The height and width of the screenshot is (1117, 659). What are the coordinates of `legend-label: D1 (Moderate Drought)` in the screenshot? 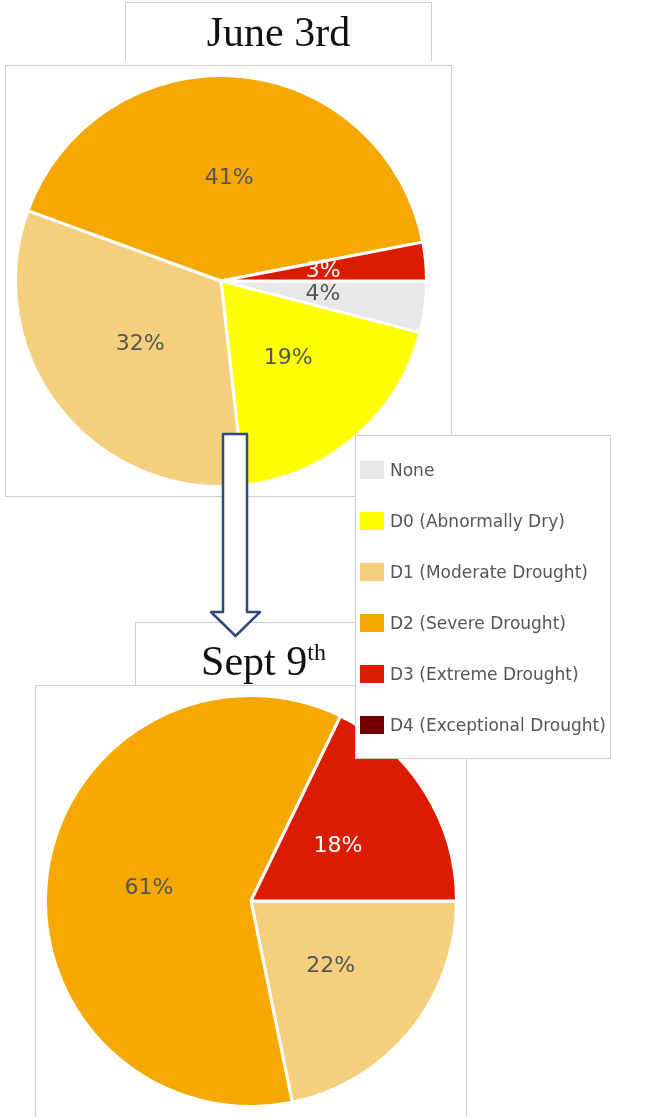 It's located at (489, 571).